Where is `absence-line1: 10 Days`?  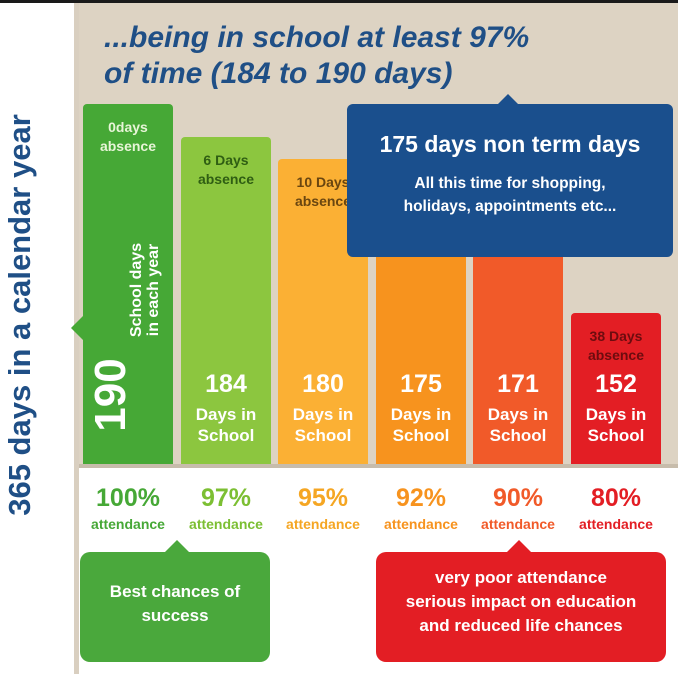
absence-line1: 10 Days is located at coordinates (323, 182).